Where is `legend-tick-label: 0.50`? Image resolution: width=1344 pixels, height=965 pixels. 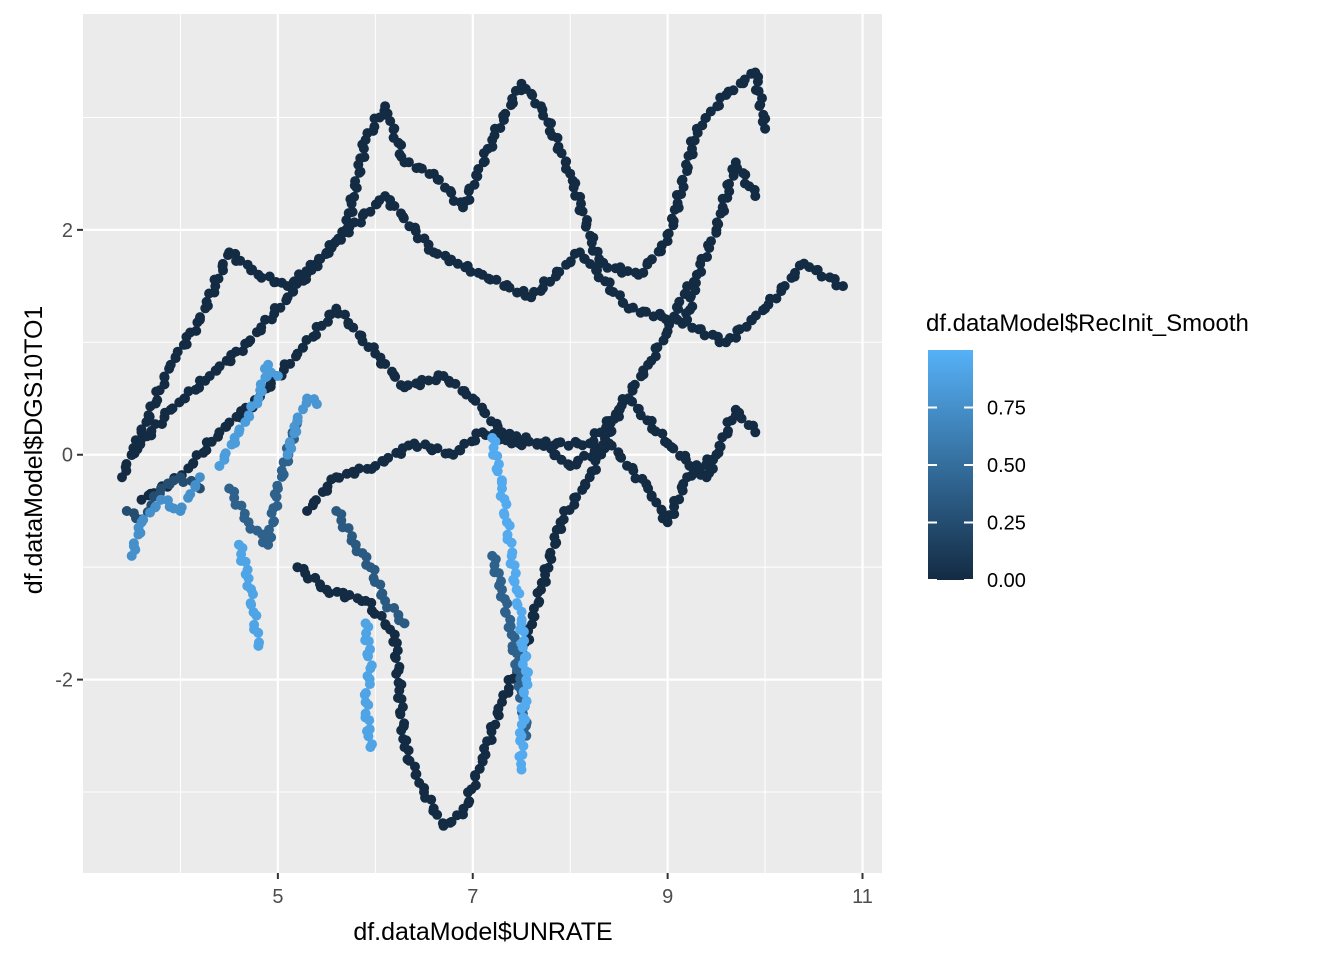
legend-tick-label: 0.50 is located at coordinates (1006, 466).